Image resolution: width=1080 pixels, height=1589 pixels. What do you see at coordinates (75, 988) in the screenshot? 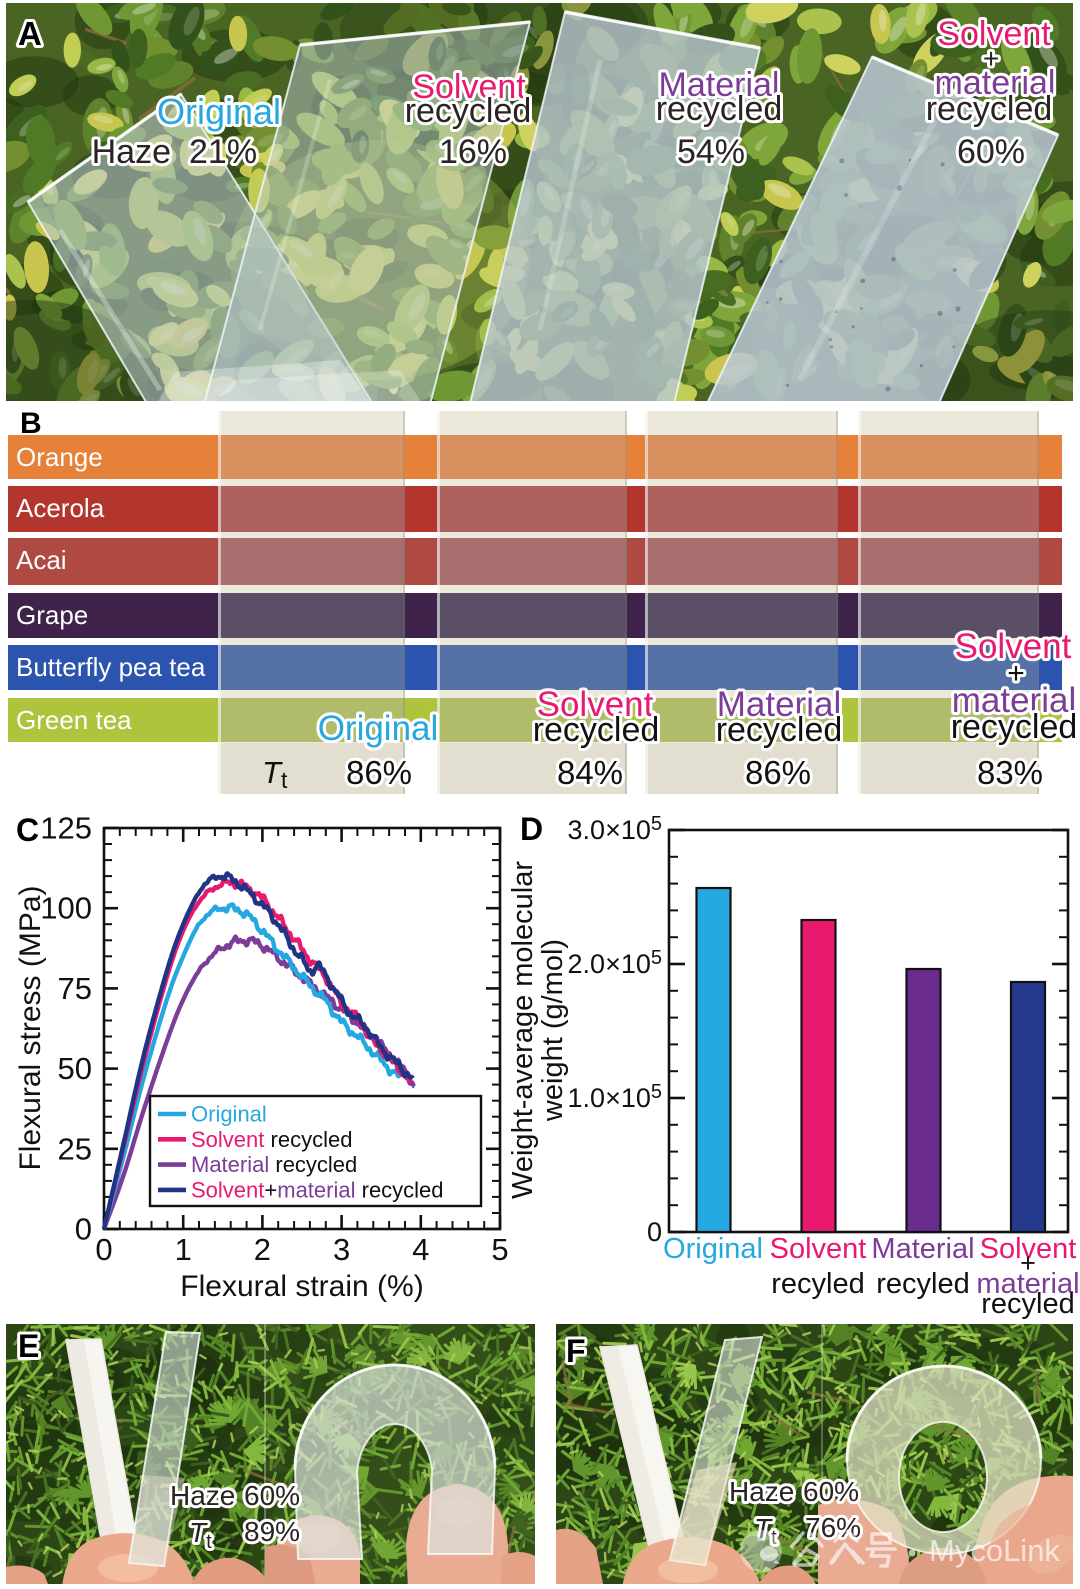
I see `svg-text: 75` at bounding box center [75, 988].